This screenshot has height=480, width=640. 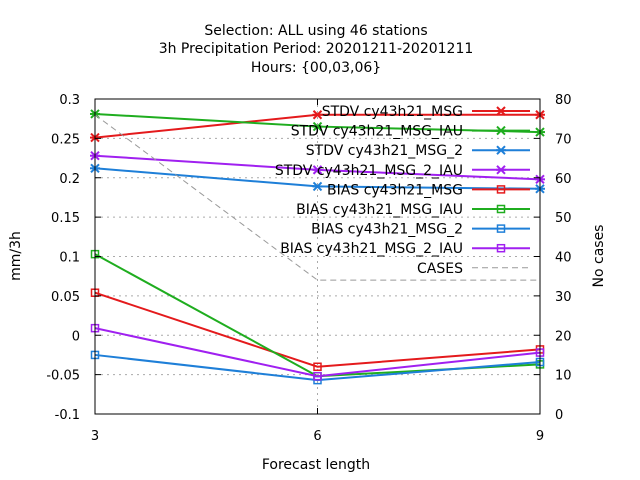 What do you see at coordinates (16, 256) in the screenshot?
I see `y-axis-label: mm/3h` at bounding box center [16, 256].